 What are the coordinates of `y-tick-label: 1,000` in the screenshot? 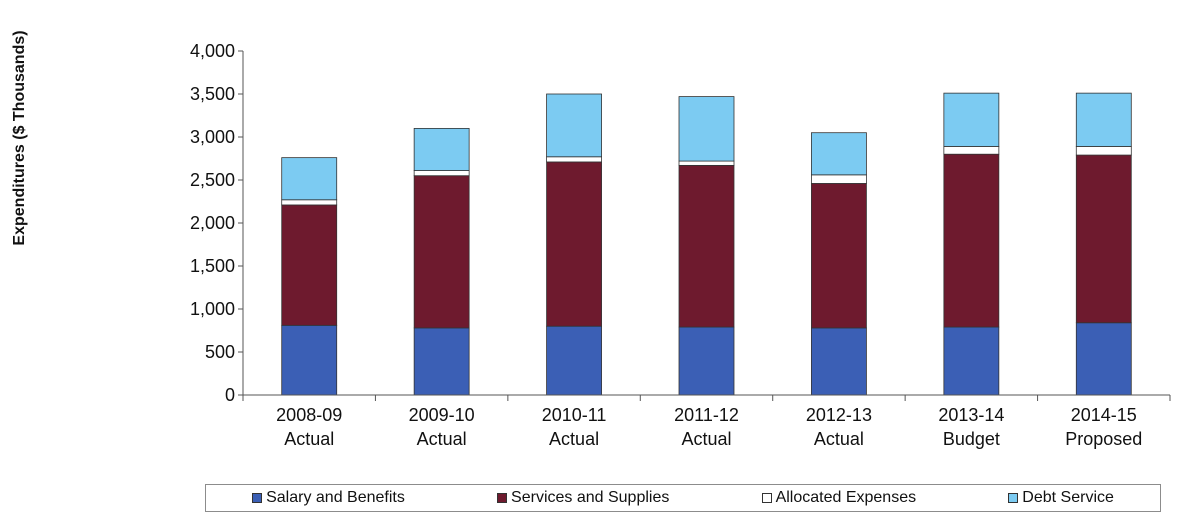 It's located at (212, 309).